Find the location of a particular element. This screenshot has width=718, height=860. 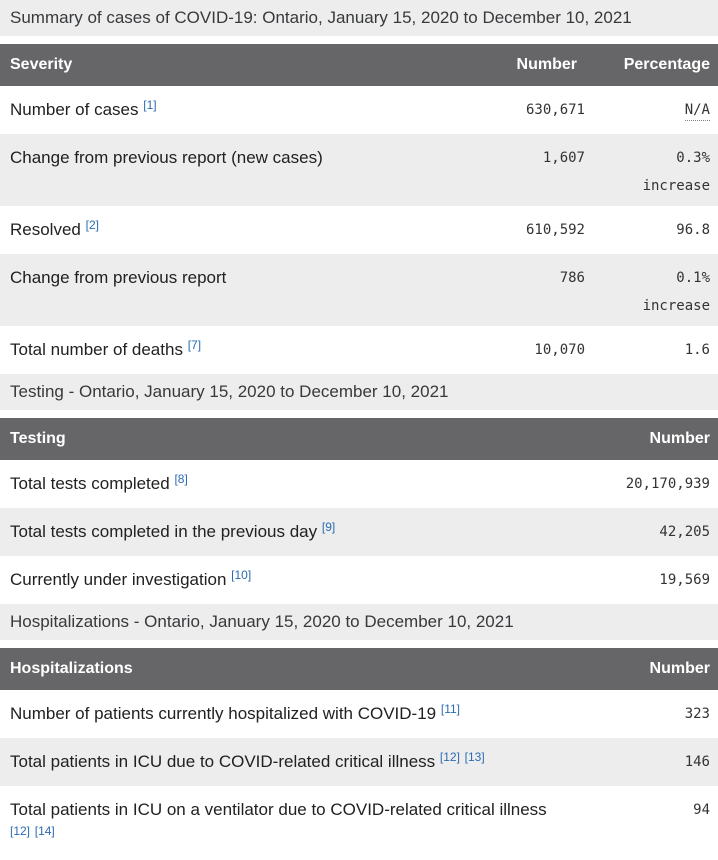

percentage-cell: 1.6 is located at coordinates (697, 350).